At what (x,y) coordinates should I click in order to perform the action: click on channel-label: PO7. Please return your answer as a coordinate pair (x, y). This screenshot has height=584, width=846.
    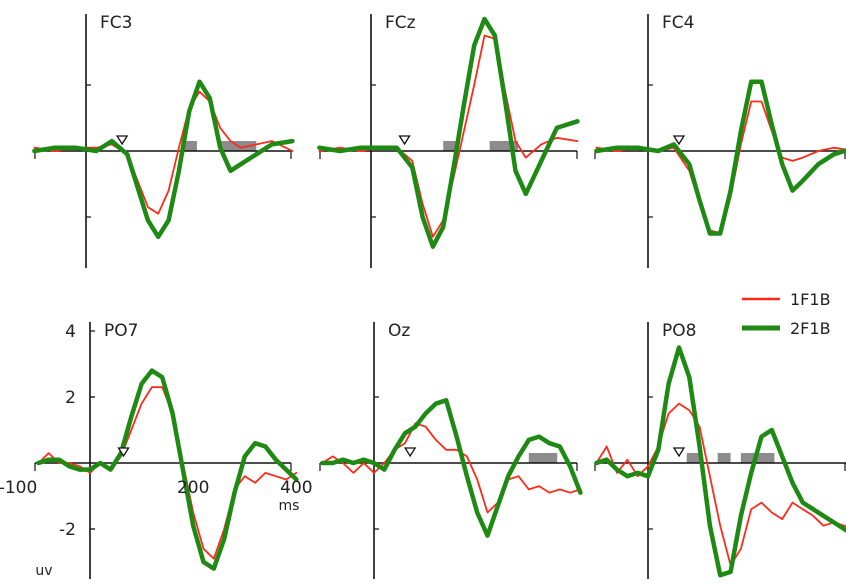
    Looking at the image, I should click on (121, 331).